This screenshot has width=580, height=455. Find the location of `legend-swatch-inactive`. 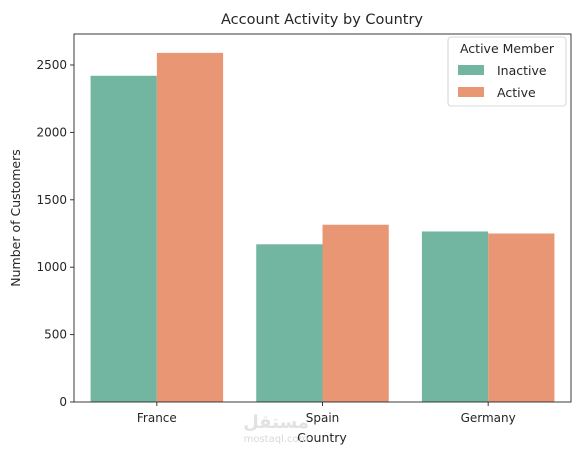

legend-swatch-inactive is located at coordinates (471, 70).